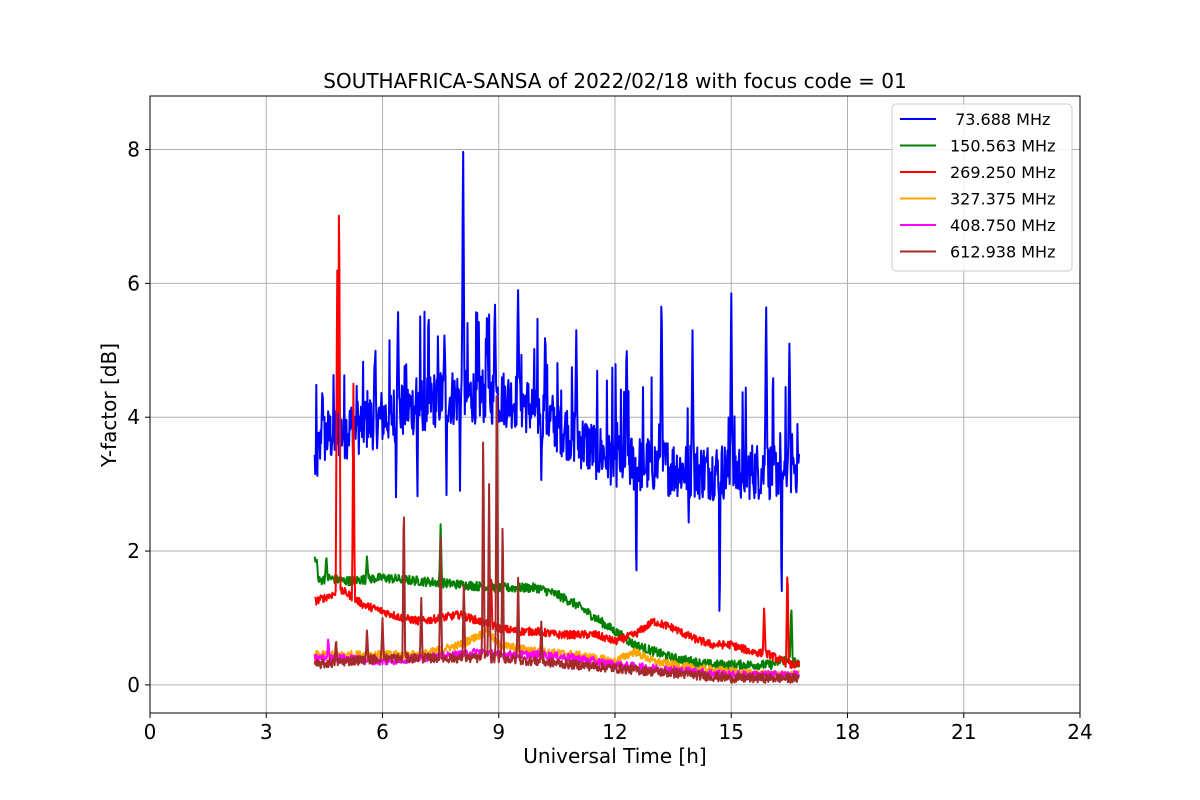 Image resolution: width=1200 pixels, height=800 pixels. What do you see at coordinates (847, 732) in the screenshot?
I see `x-tick-label: 18` at bounding box center [847, 732].